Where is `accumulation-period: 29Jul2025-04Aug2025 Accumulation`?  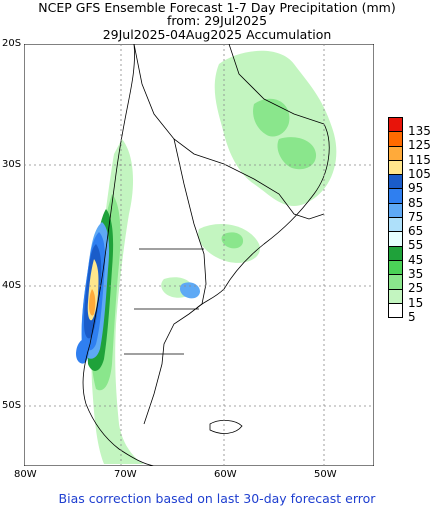
accumulation-period: 29Jul2025-04Aug2025 Accumulation is located at coordinates (217, 34).